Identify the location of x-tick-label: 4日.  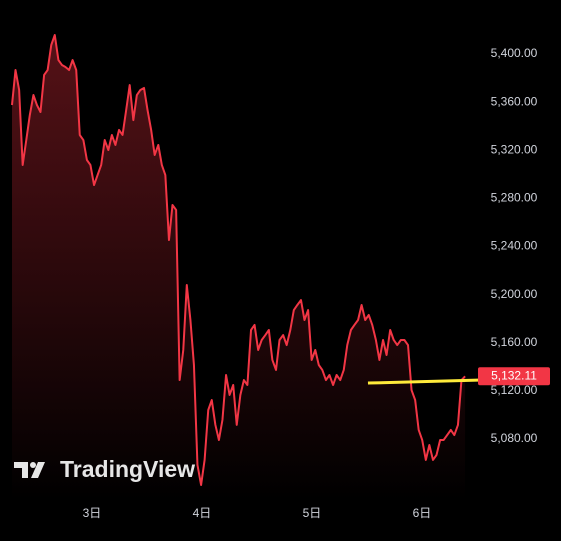
(202, 513).